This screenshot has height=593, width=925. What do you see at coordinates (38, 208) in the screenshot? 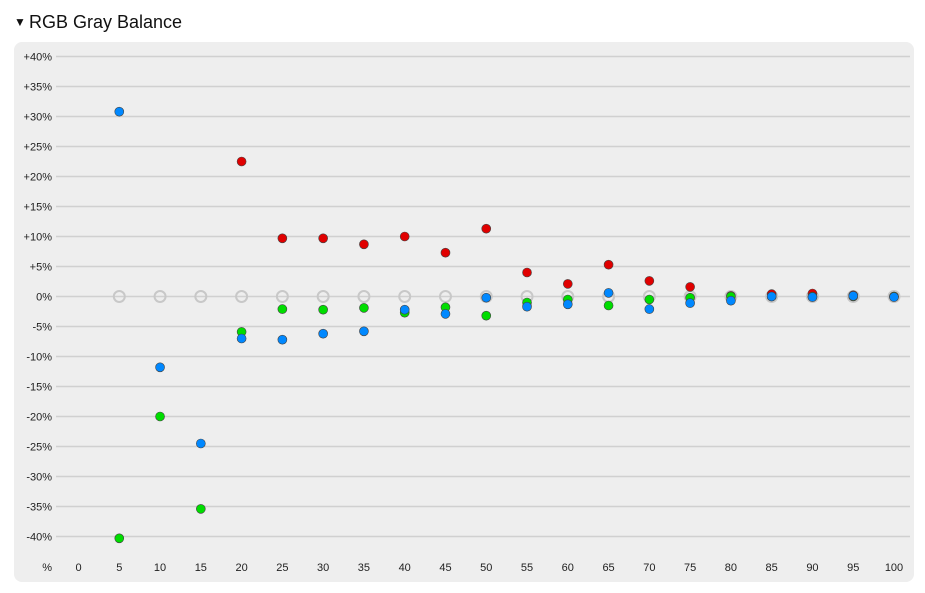
I see `y-tick-label: +15%` at bounding box center [38, 208].